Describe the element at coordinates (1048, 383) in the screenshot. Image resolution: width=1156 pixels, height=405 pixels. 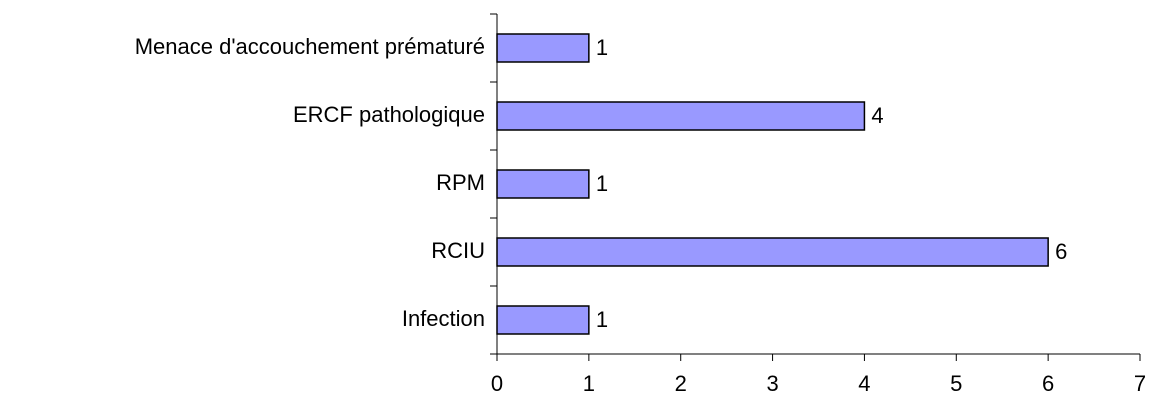
I see `x-tick-label: 6` at that location.